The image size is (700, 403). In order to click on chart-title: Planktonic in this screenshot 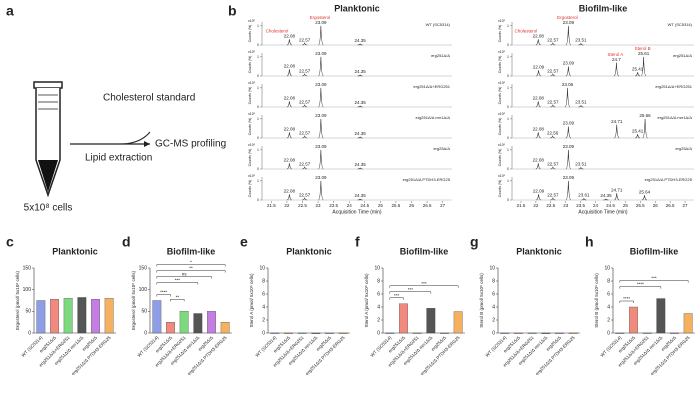, I will do `click(309, 251)`.